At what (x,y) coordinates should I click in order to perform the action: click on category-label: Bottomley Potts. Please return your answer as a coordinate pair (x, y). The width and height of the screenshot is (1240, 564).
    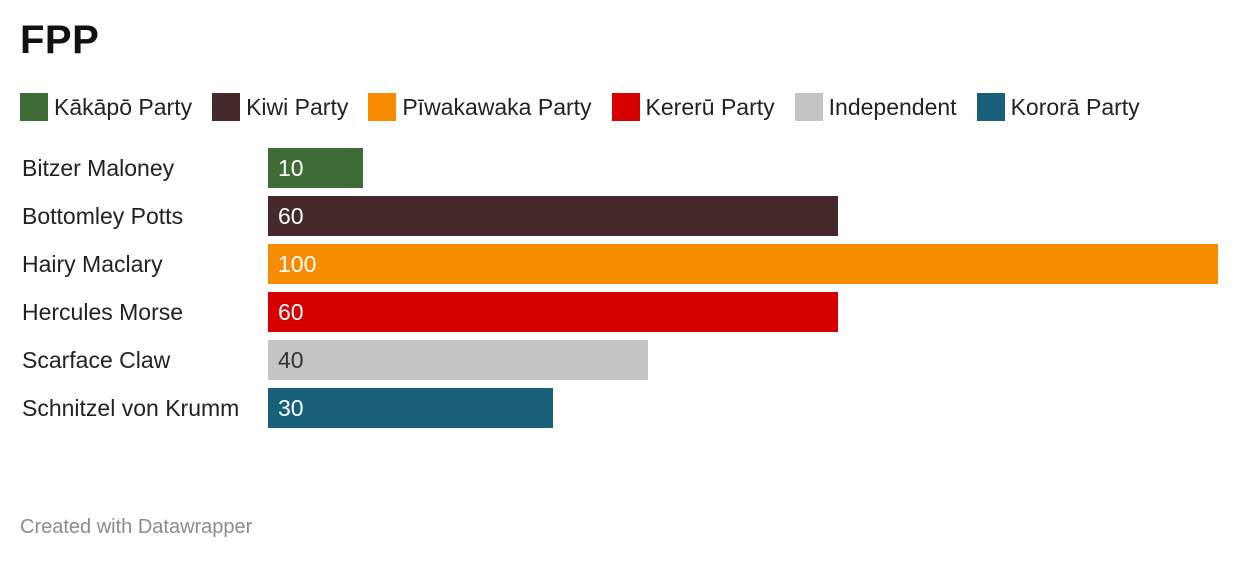
    Looking at the image, I should click on (102, 216).